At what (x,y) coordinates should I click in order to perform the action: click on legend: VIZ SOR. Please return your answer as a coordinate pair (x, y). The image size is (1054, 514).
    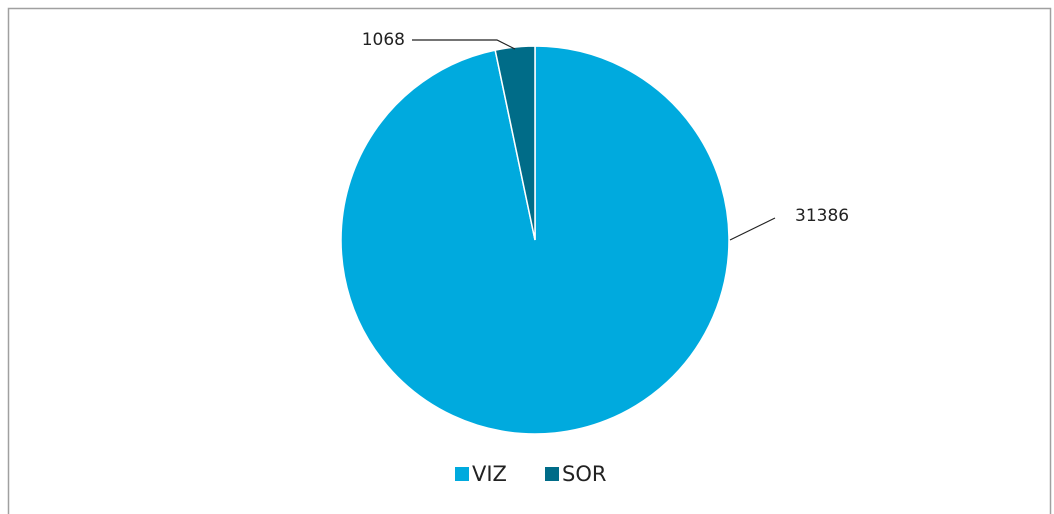
    Looking at the image, I should click on (530, 474).